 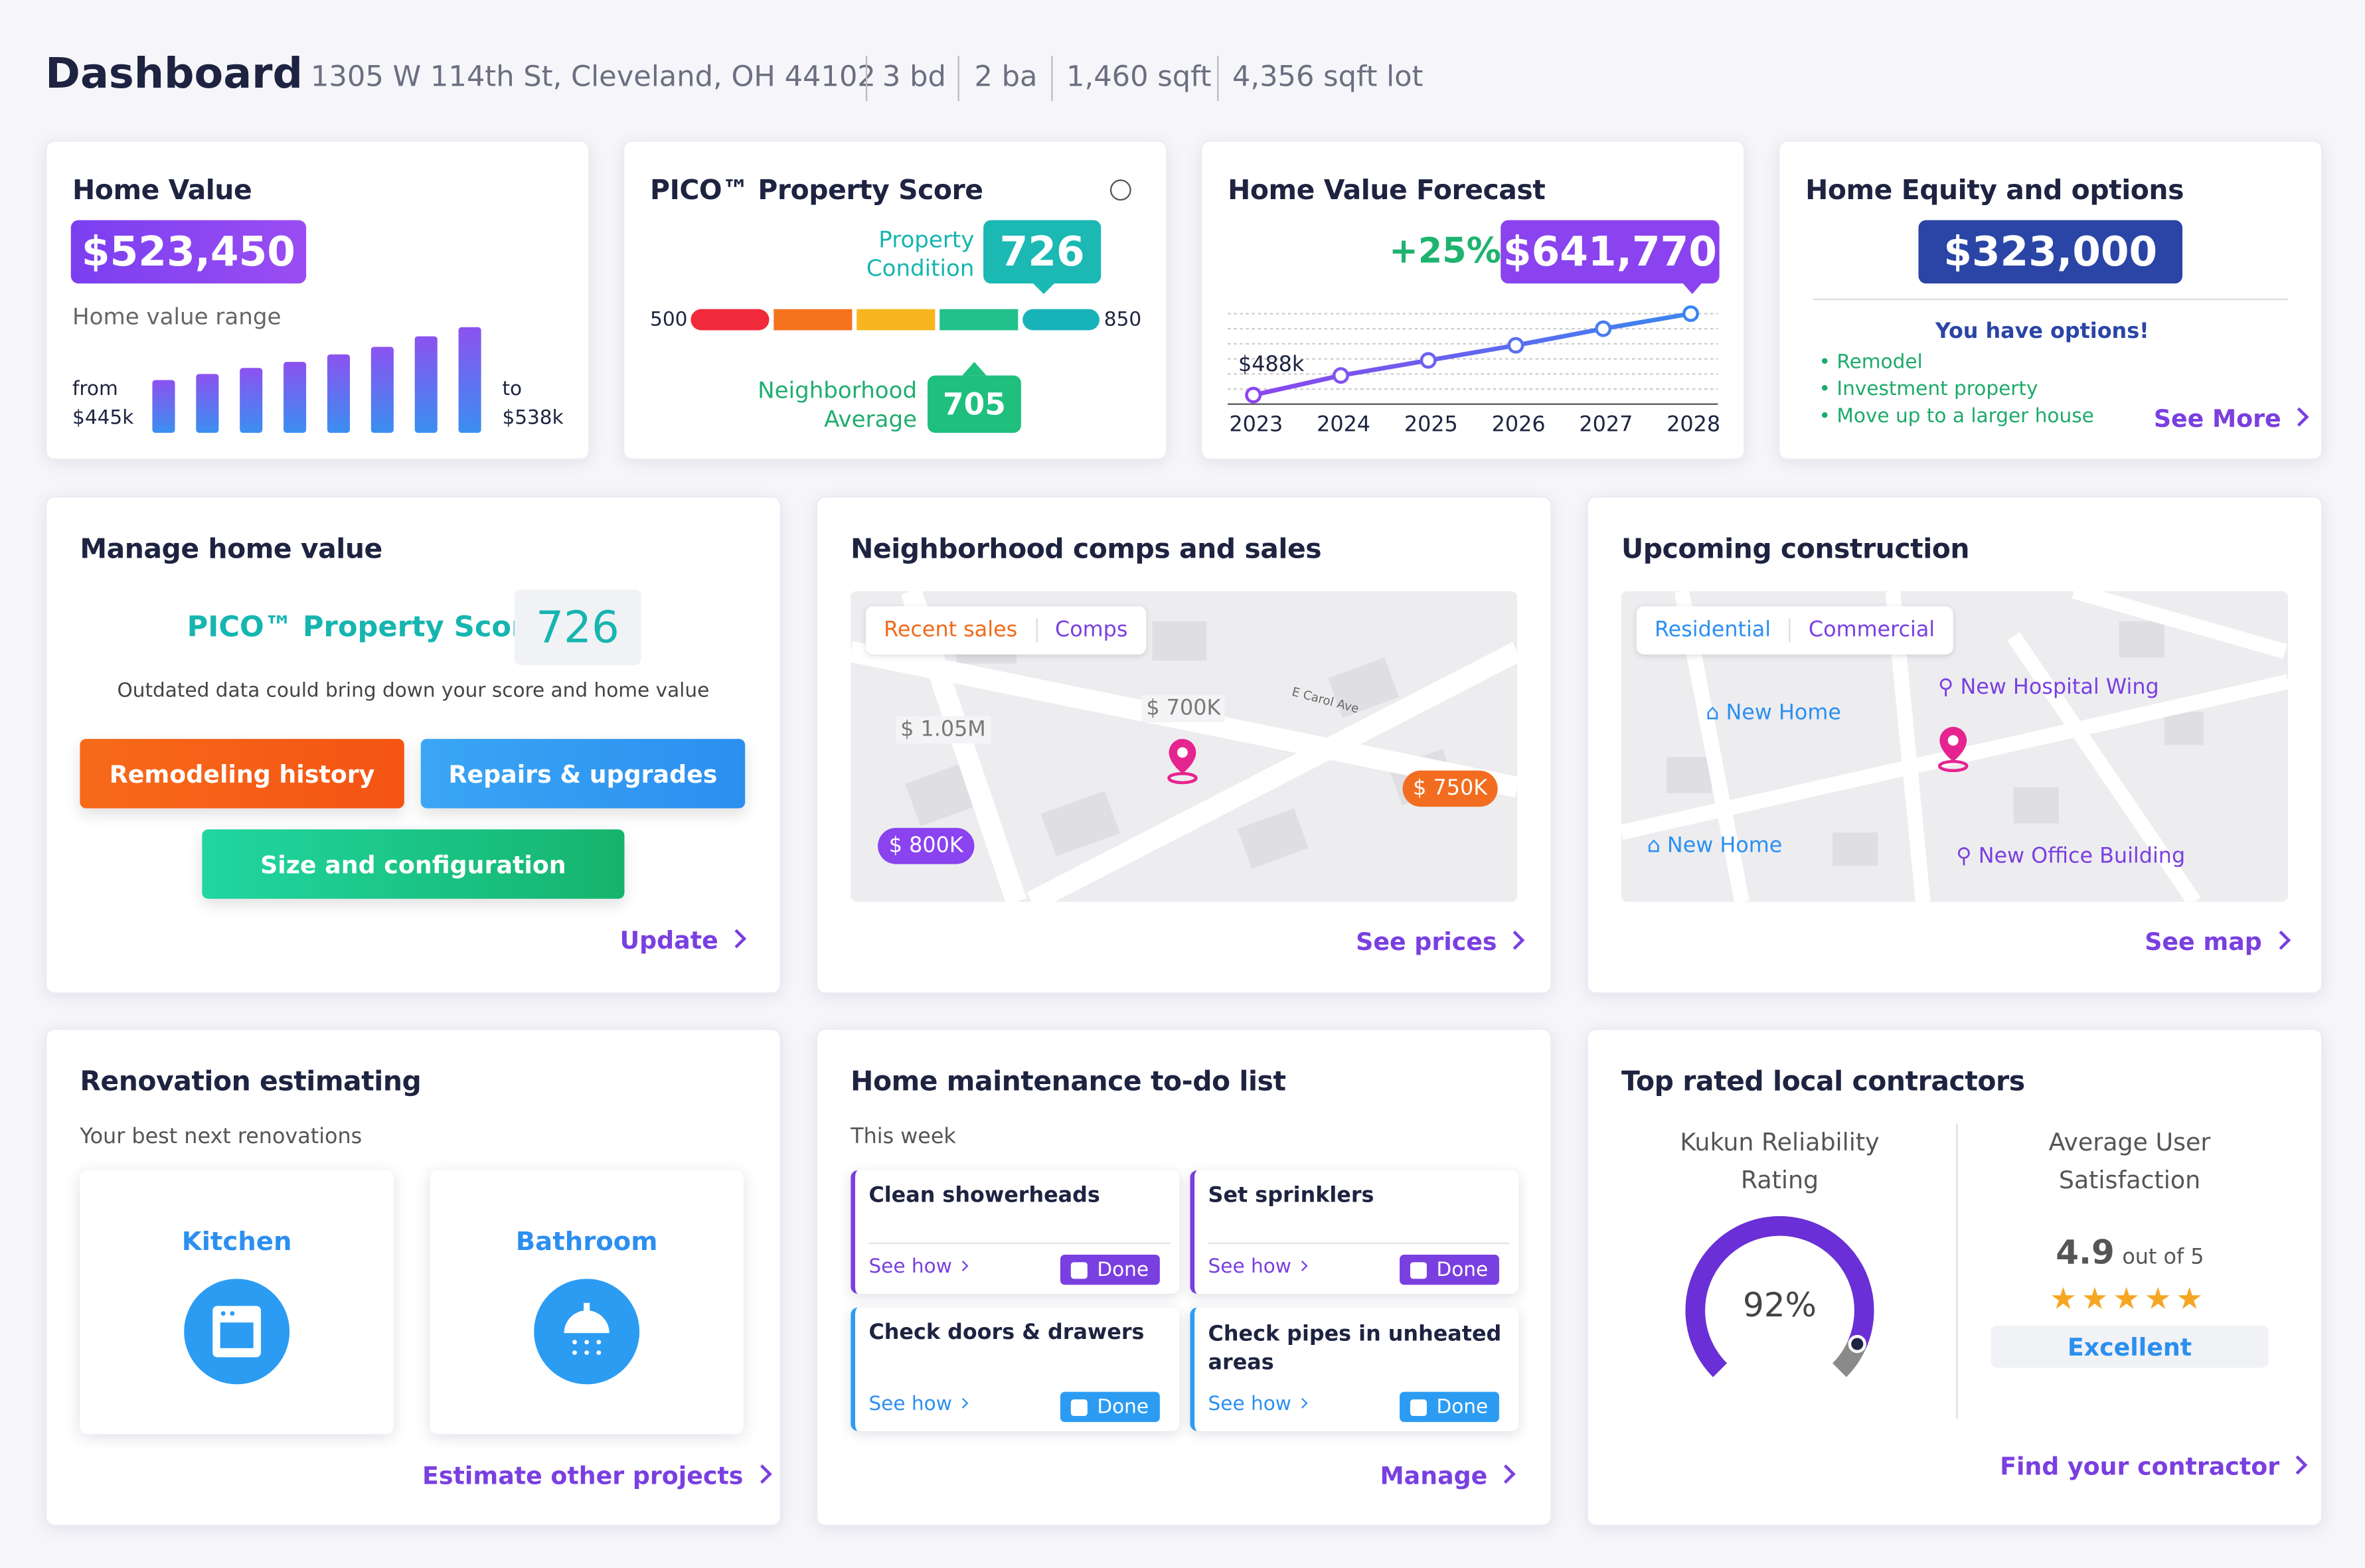 What do you see at coordinates (1441, 942) in the screenshot?
I see `link: See prices` at bounding box center [1441, 942].